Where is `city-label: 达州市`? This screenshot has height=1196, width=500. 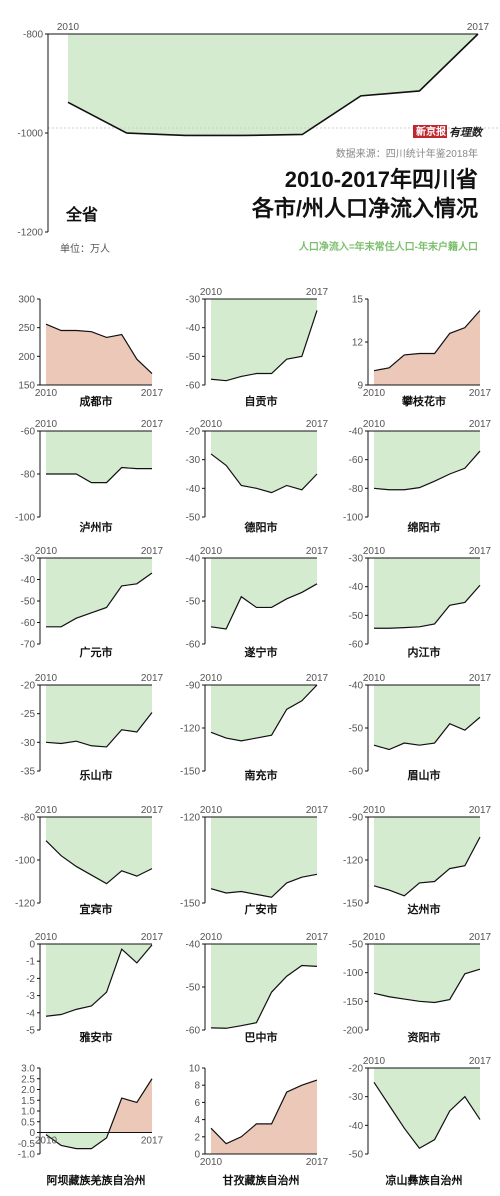 city-label: 达州市 is located at coordinates (424, 909).